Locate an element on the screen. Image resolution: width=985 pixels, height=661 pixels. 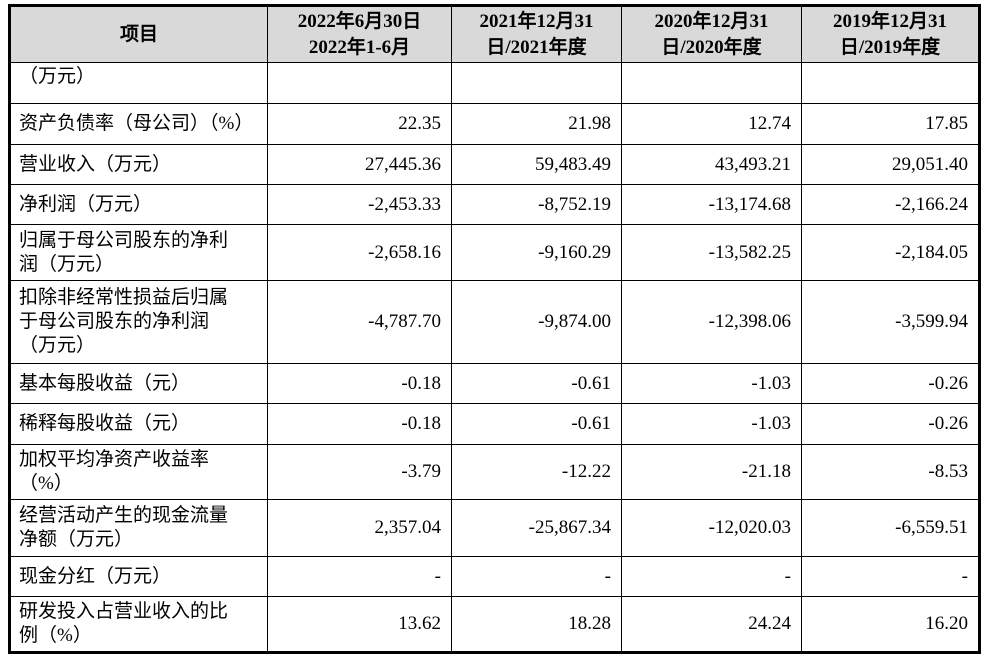
cell-2019: -8.53 is located at coordinates (890, 472).